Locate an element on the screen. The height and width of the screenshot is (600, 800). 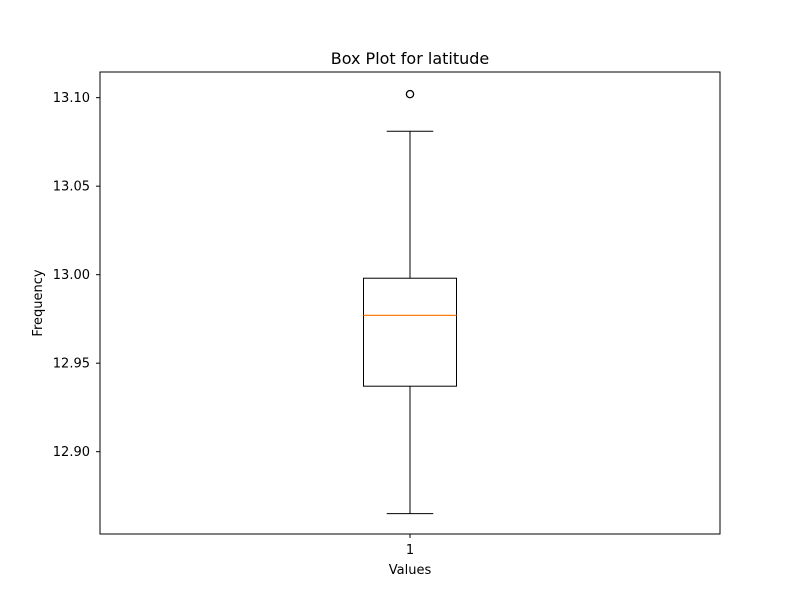
y-tick-label: 13.00 is located at coordinates (71, 275).